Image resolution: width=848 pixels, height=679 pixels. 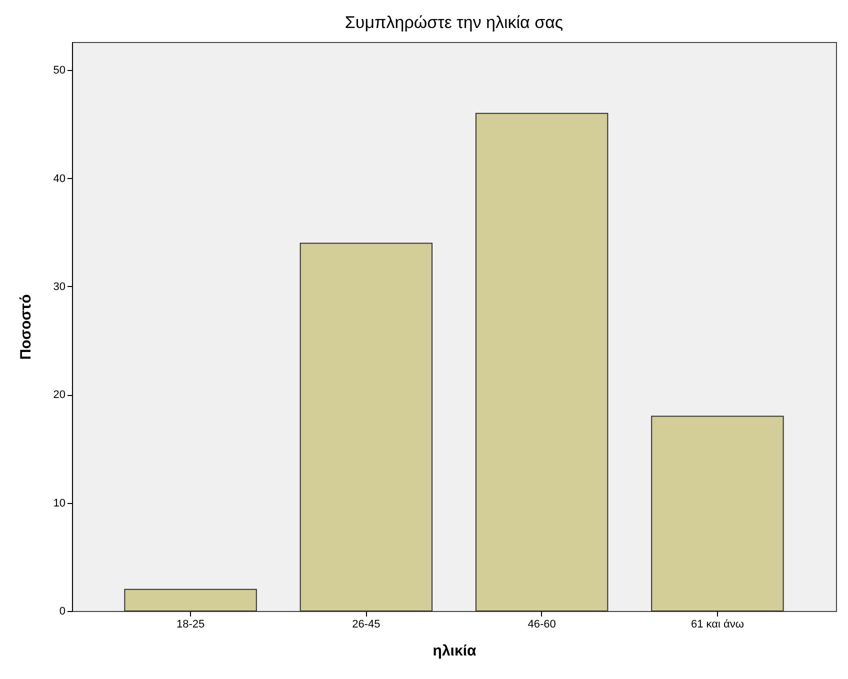 What do you see at coordinates (454, 651) in the screenshot?
I see `x-axis-title: ηλικία` at bounding box center [454, 651].